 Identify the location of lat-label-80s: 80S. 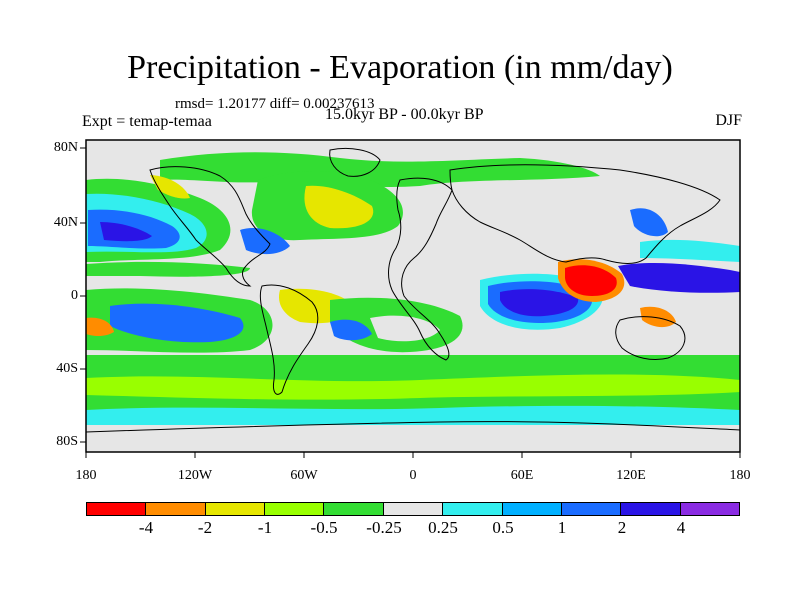
(67, 441).